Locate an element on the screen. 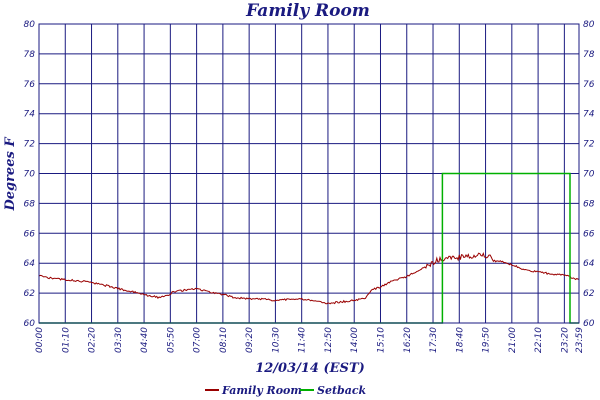  x-axis-title: 12/03/14 (EST) is located at coordinates (310, 368).